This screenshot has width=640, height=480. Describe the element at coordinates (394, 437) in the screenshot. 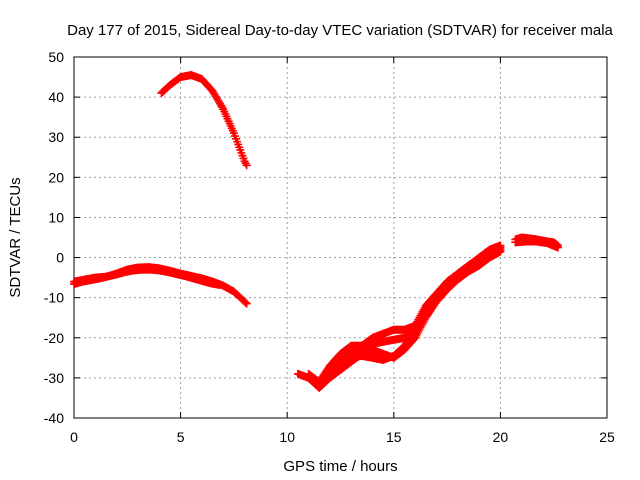

I see `x-tick-label: 15` at that location.